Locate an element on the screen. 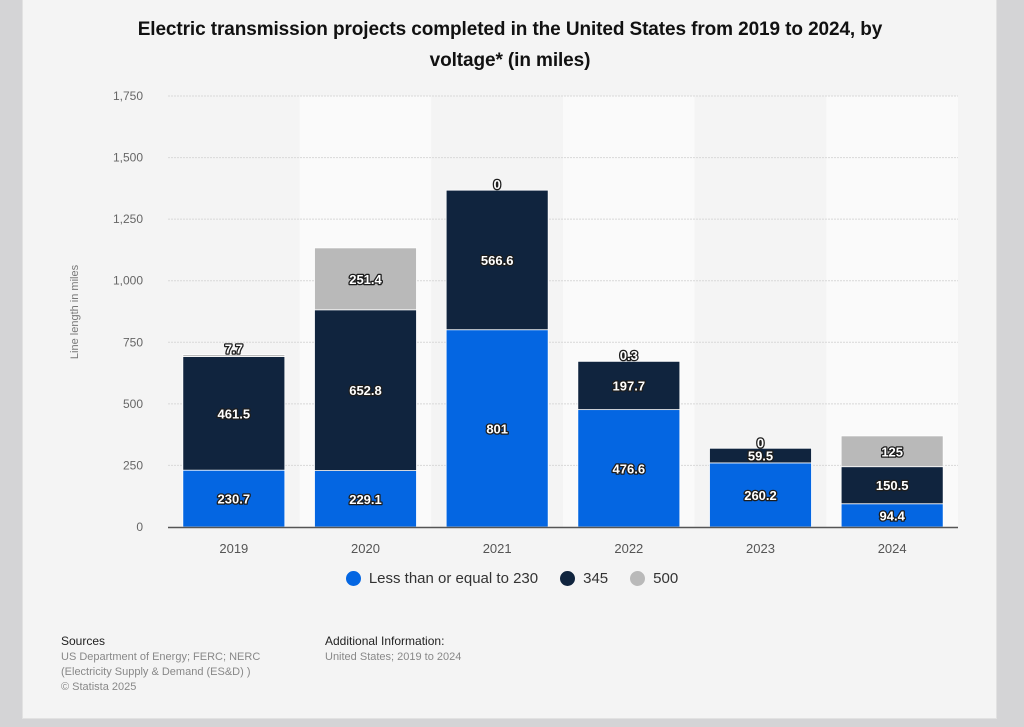 This screenshot has width=1024, height=727. data-label: 476.6 is located at coordinates (629, 468).